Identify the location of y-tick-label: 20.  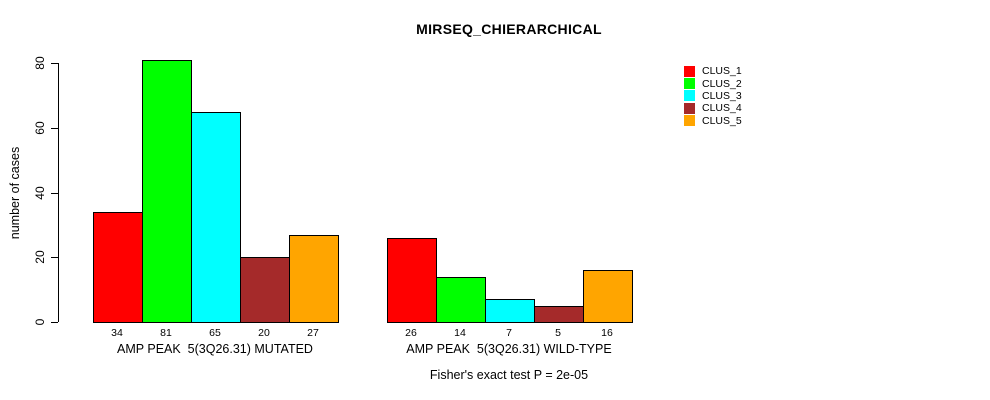
(40, 257).